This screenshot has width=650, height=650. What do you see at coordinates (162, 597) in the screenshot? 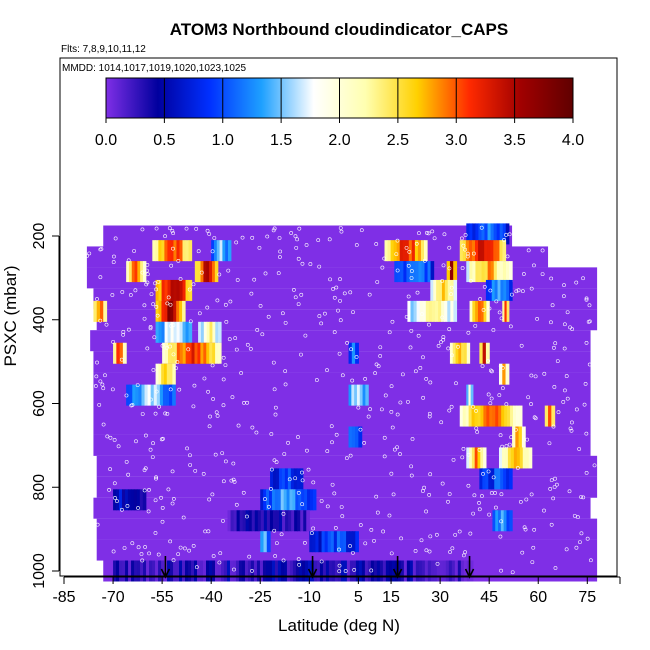
I see `x-tick-label: -55` at bounding box center [162, 597].